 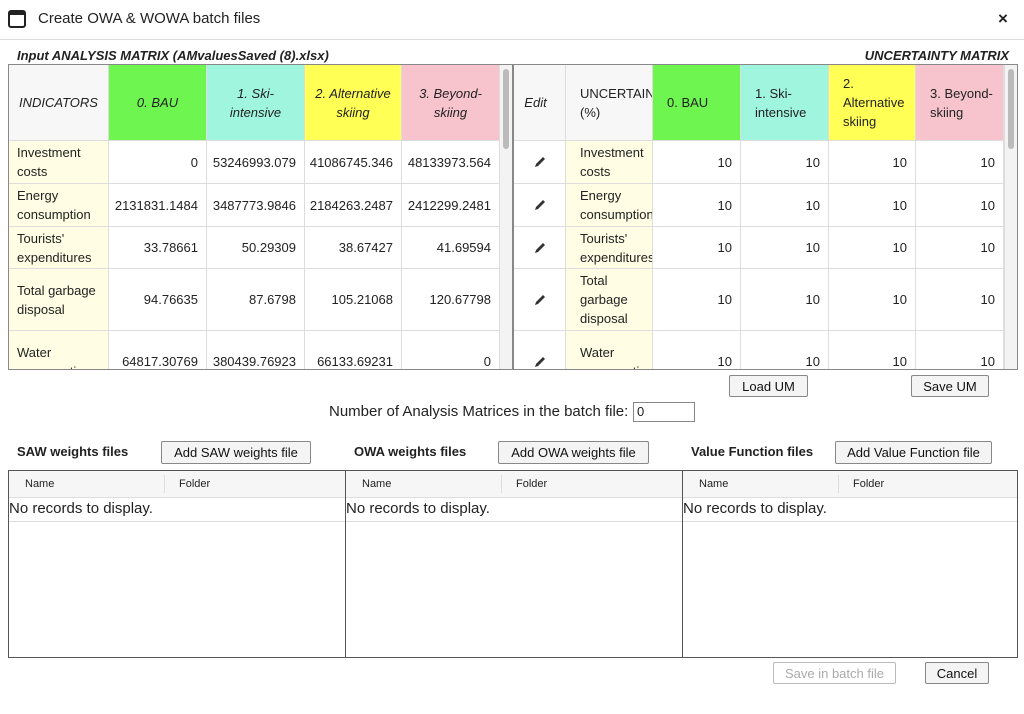 What do you see at coordinates (353, 162) in the screenshot?
I see `value-cell: 41086745.346` at bounding box center [353, 162].